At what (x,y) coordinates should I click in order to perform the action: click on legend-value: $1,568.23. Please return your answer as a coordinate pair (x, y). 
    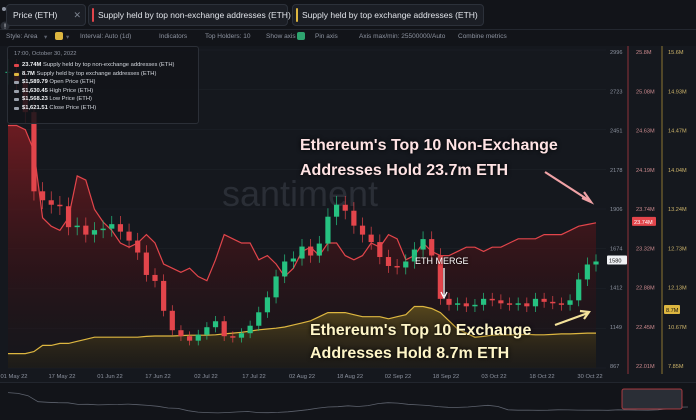
    Looking at the image, I should click on (35, 99).